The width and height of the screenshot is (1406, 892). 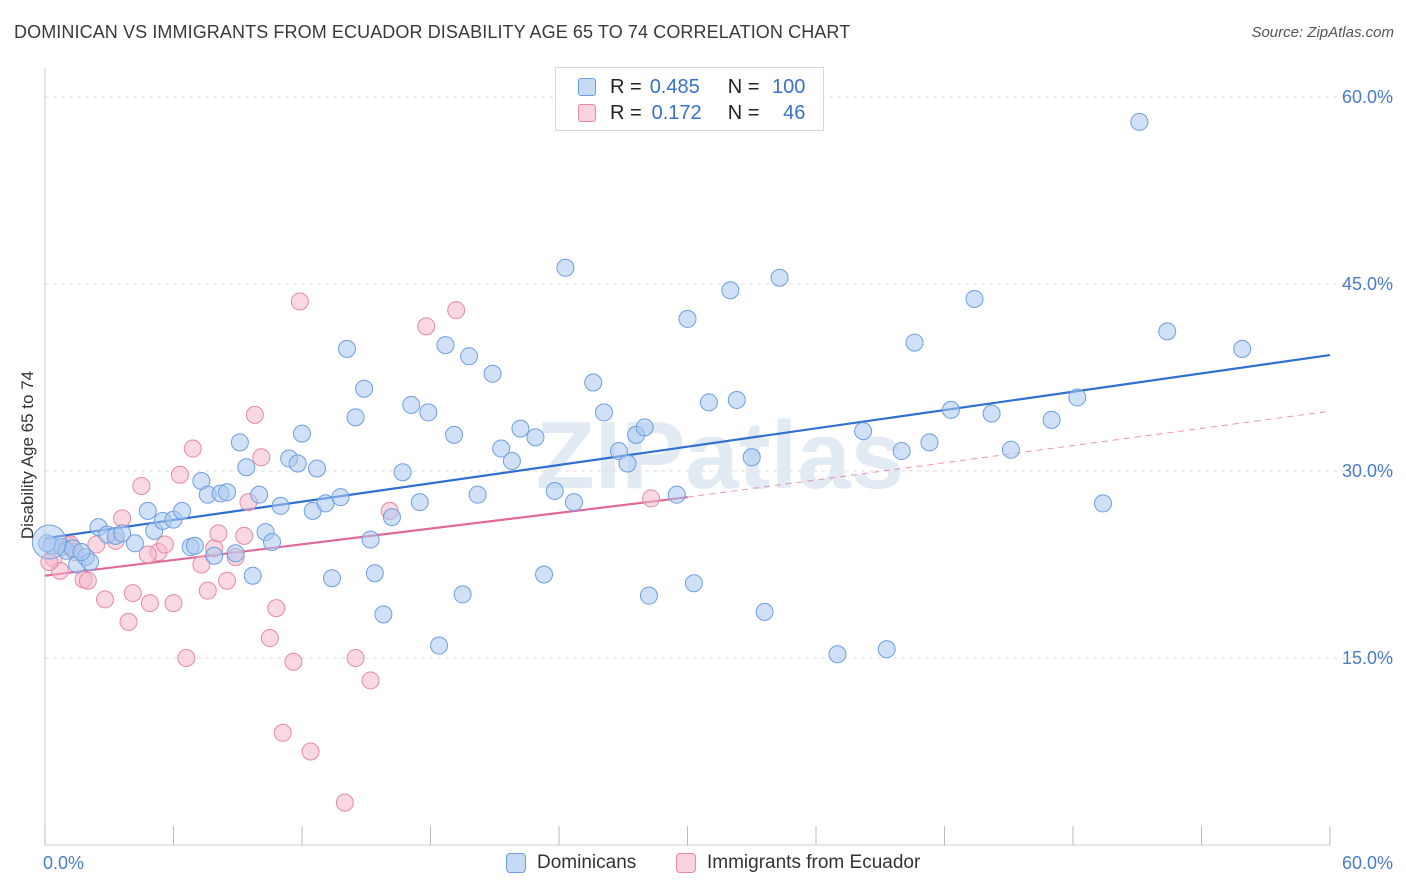 I want to click on legend-label-ecuador: Immigrants from Ecuador, so click(x=814, y=862).